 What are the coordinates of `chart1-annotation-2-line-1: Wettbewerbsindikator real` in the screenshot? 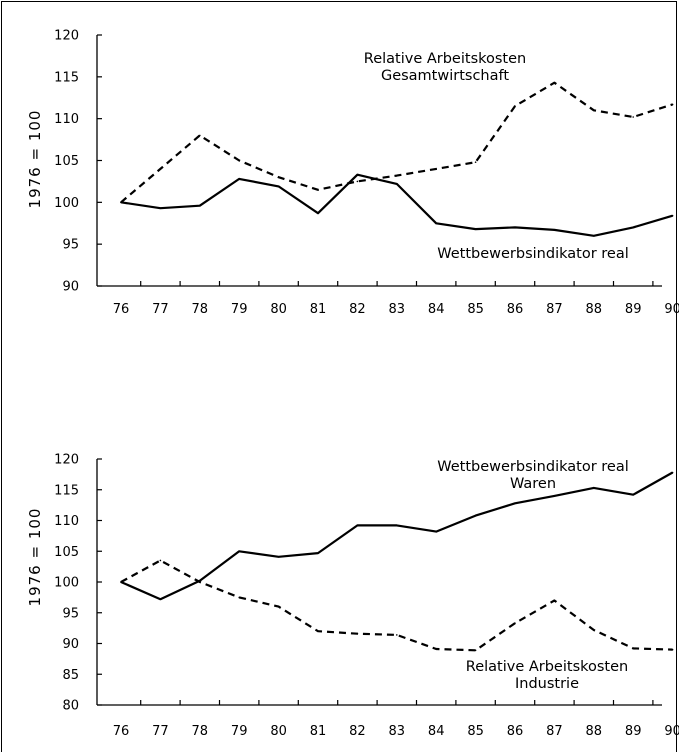 It's located at (533, 254).